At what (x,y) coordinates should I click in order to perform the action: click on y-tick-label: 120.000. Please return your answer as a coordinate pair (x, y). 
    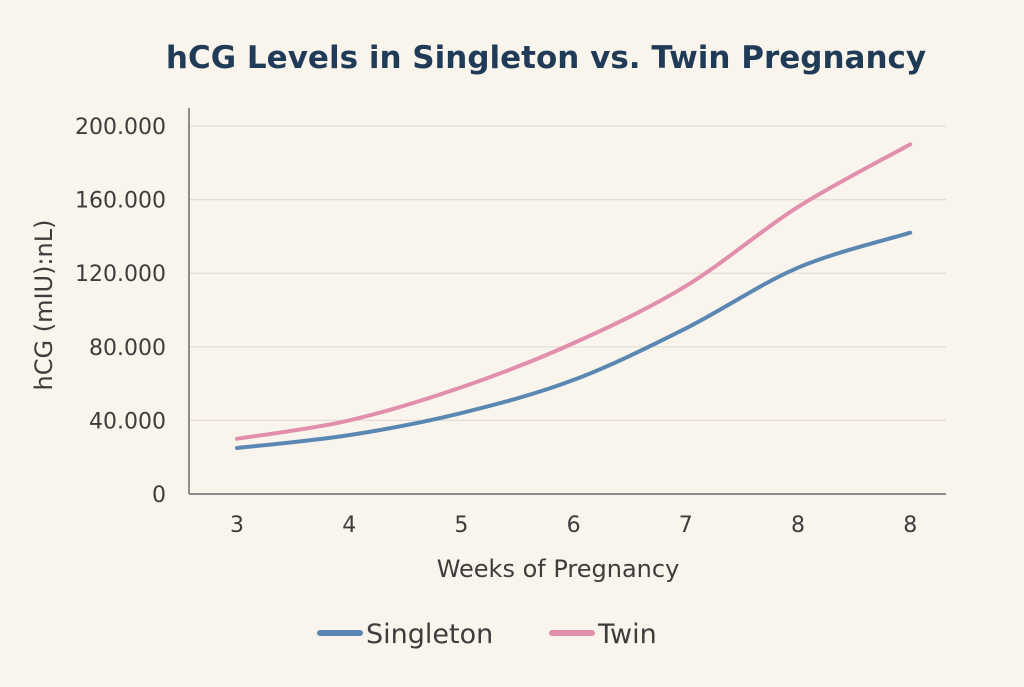
    Looking at the image, I should click on (120, 274).